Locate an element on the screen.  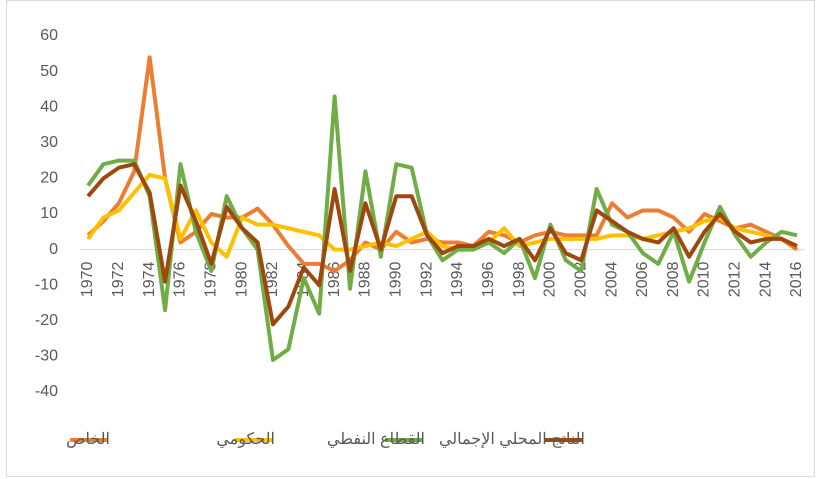
x-tick-label: 2006 is located at coordinates (642, 279).